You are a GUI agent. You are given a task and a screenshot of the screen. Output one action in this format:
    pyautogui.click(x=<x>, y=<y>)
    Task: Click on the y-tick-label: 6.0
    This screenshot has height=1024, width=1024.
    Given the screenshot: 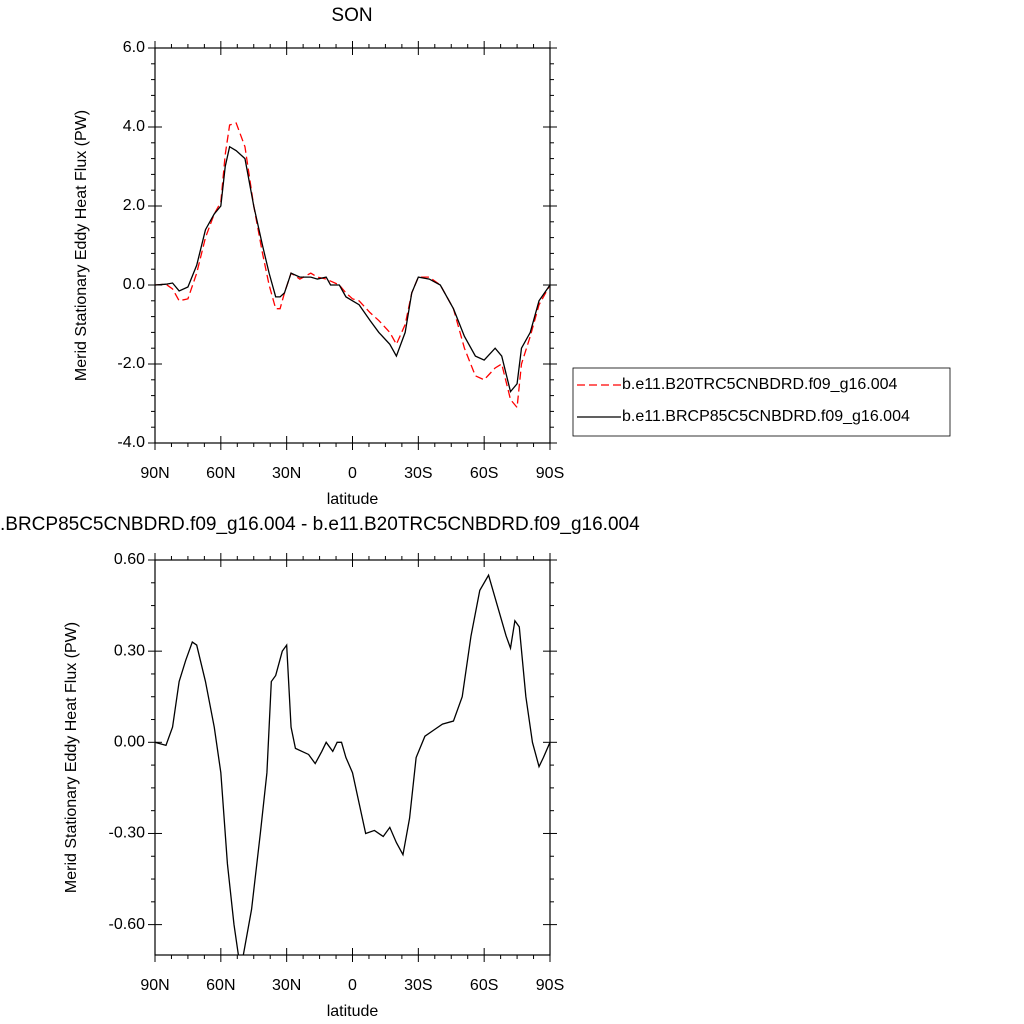 What is the action you would take?
    pyautogui.click(x=134, y=47)
    